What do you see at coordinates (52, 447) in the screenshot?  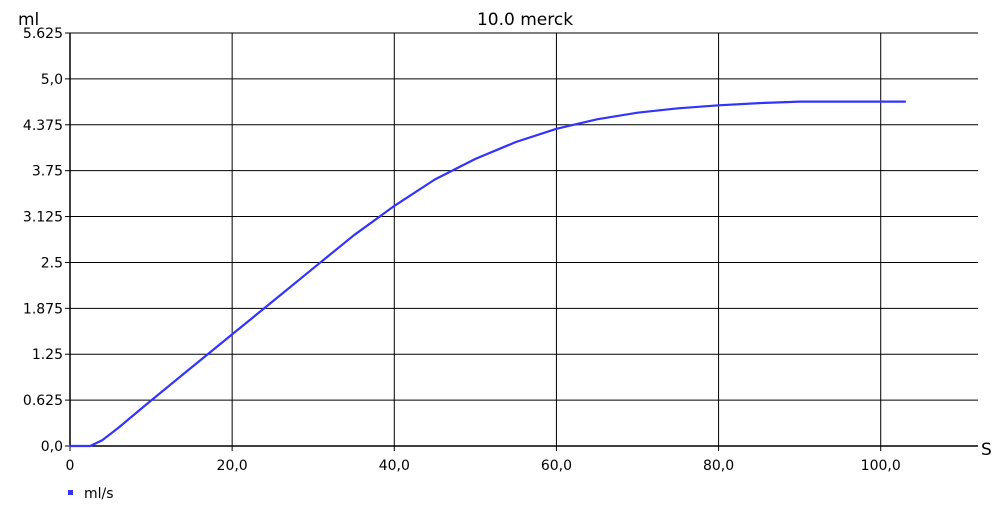 I see `y-tick-label: 0,0` at bounding box center [52, 447].